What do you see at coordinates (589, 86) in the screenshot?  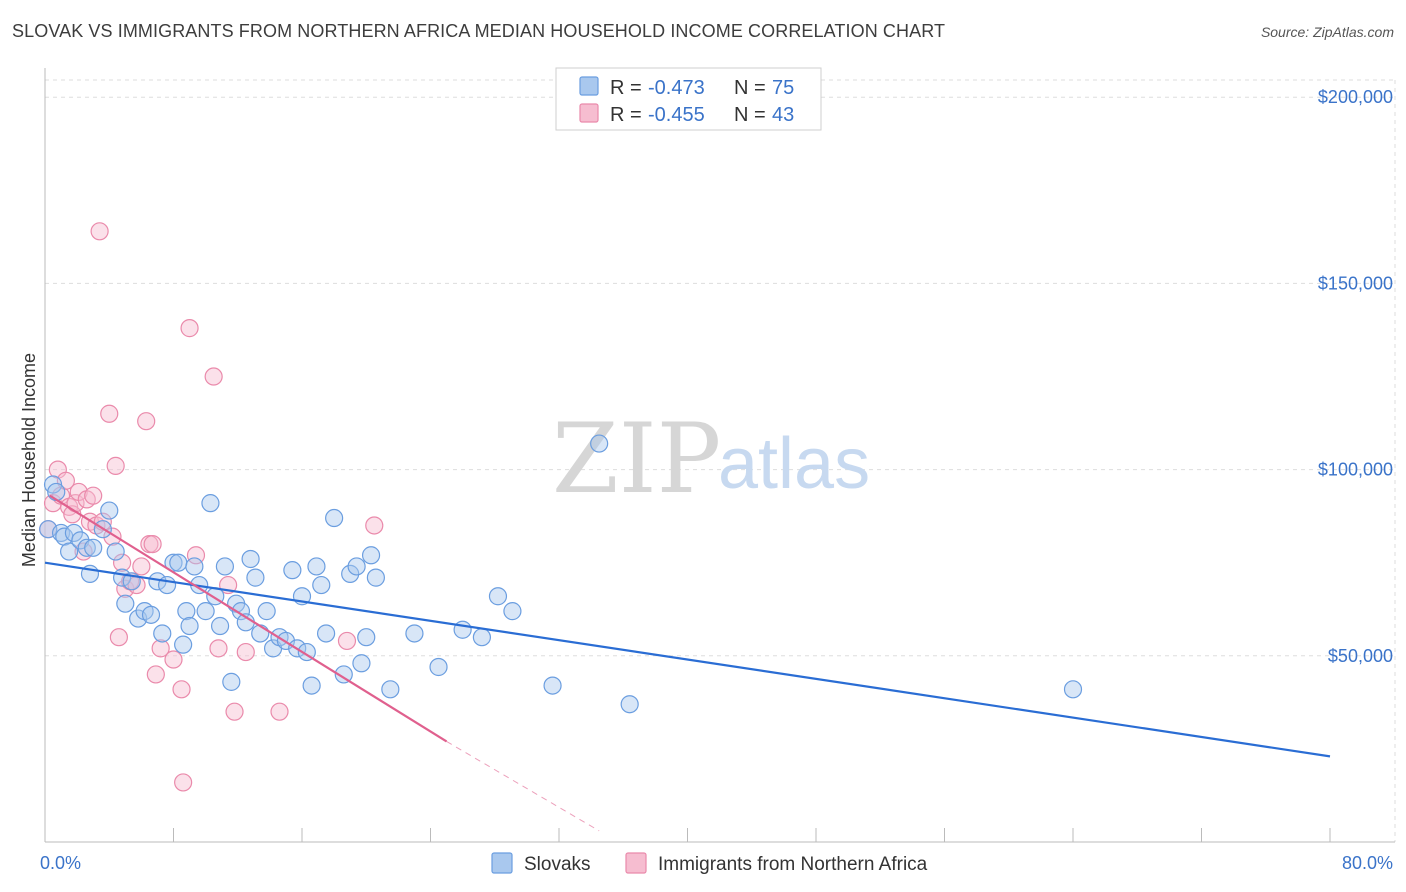 I see `legend-swatch-slovaks` at bounding box center [589, 86].